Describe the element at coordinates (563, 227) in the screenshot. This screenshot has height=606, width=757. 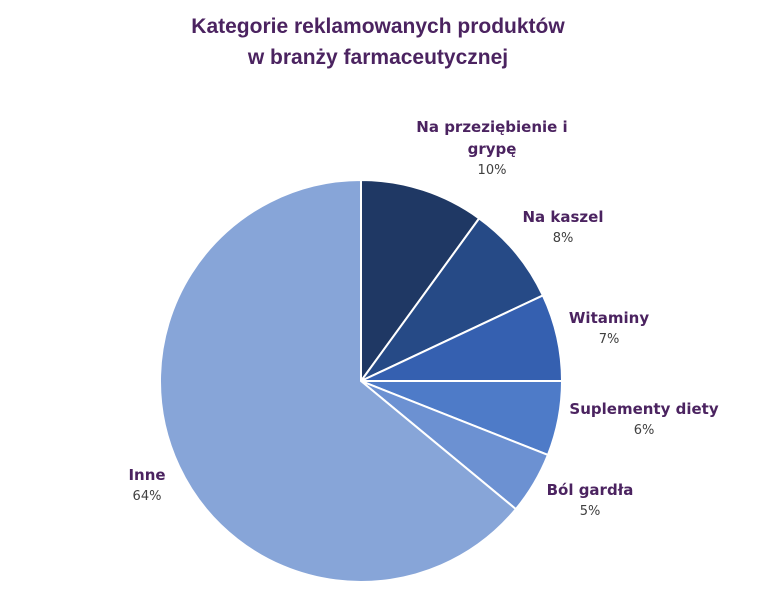
I see `slice-label-na-kaszel: Na kaszel 8%` at that location.